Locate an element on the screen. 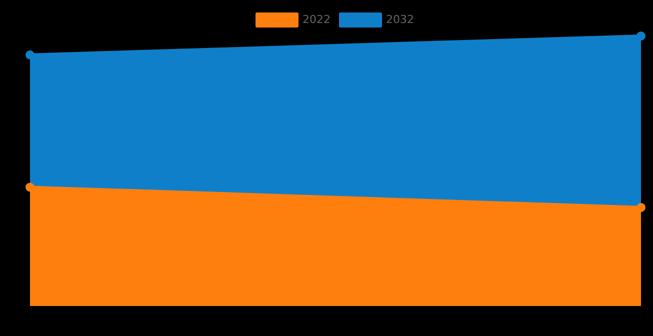 This screenshot has width=653, height=336. legend-label: 2022 is located at coordinates (316, 19).